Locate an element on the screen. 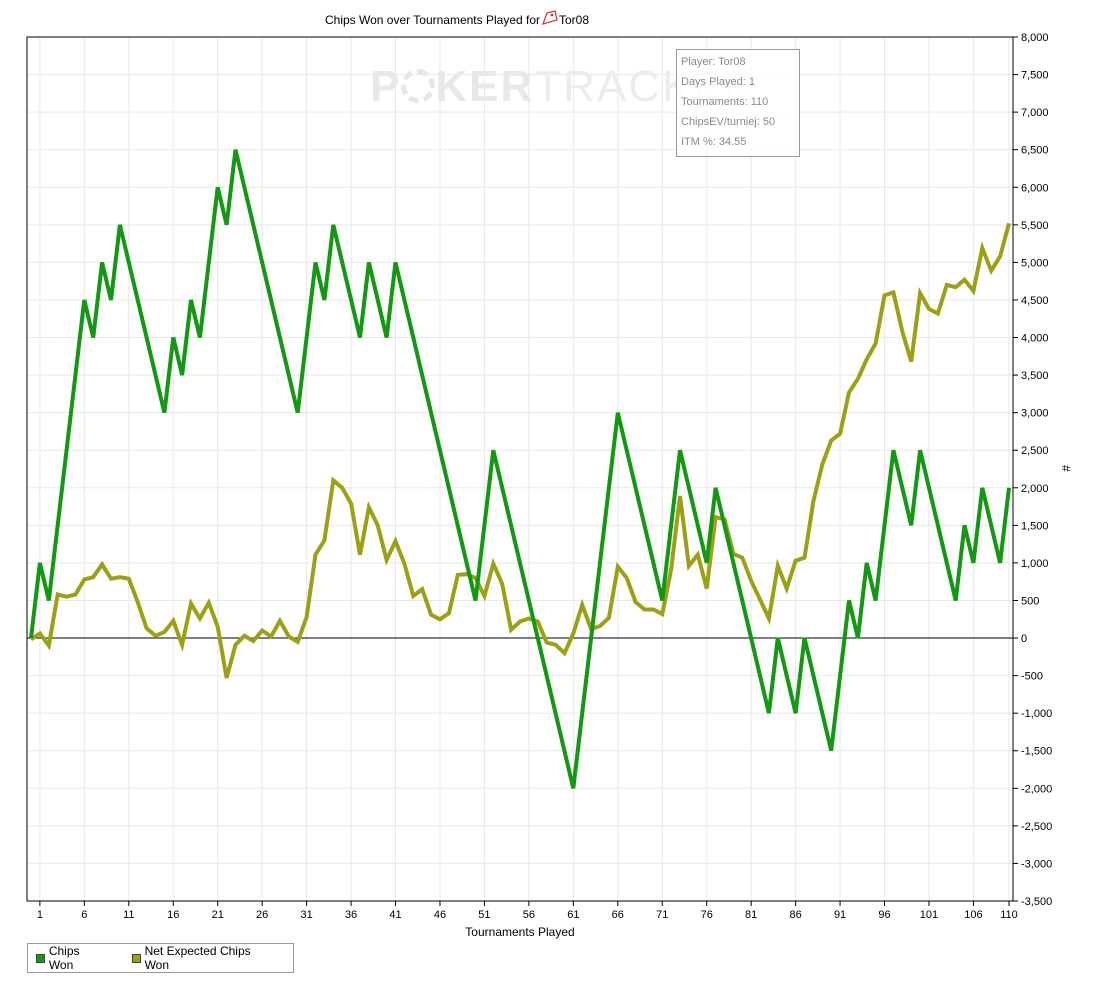  y-tick-label: 3,500 is located at coordinates (1035, 376).